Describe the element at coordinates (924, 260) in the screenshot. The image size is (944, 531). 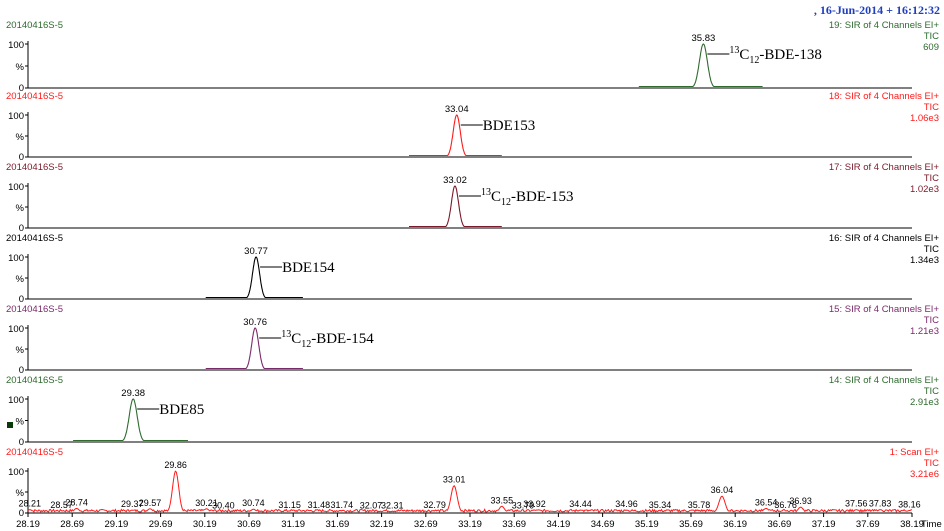
I see `intensity-label: 1.34e3` at that location.